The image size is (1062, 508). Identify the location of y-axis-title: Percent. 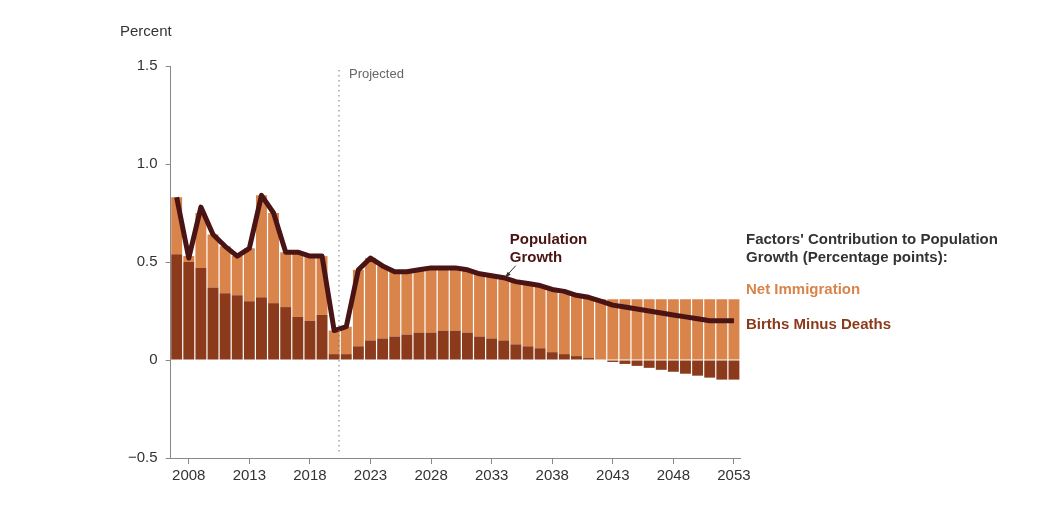
(146, 30).